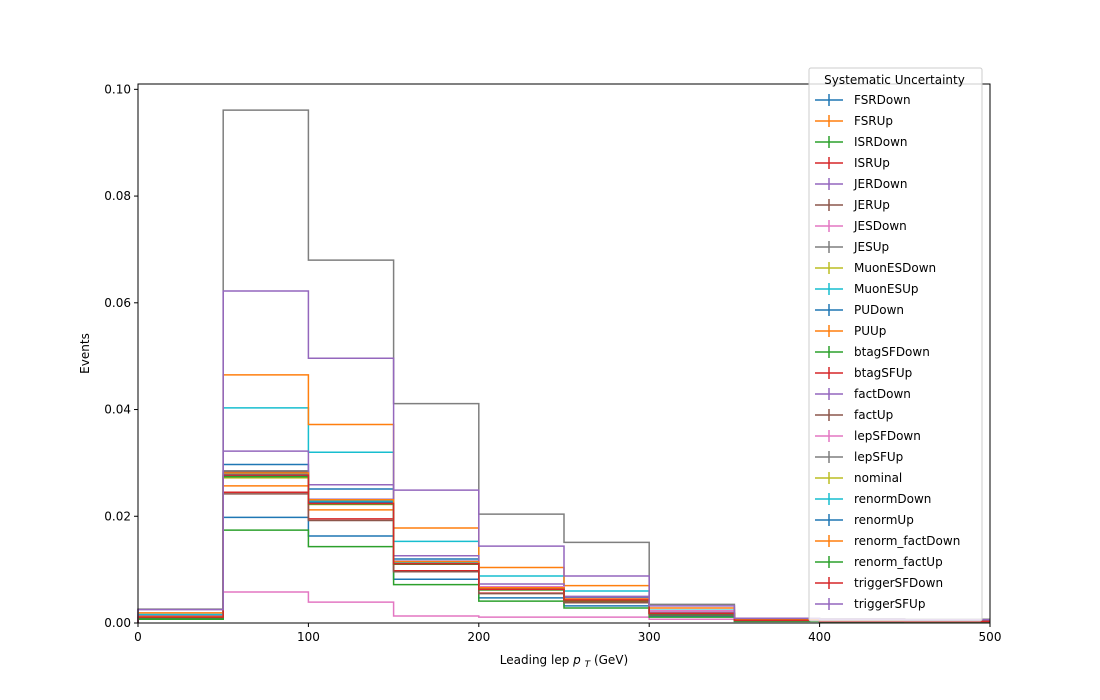  What do you see at coordinates (898, 562) in the screenshot?
I see `legend-label: renorm_factUp` at bounding box center [898, 562].